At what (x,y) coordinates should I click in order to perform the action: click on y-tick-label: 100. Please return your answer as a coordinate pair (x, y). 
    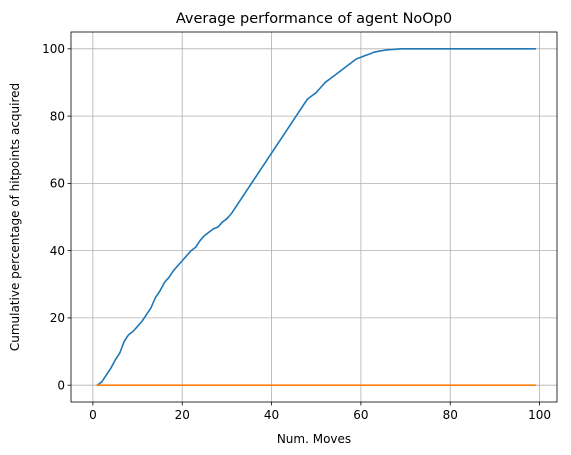
    Looking at the image, I should click on (53, 49).